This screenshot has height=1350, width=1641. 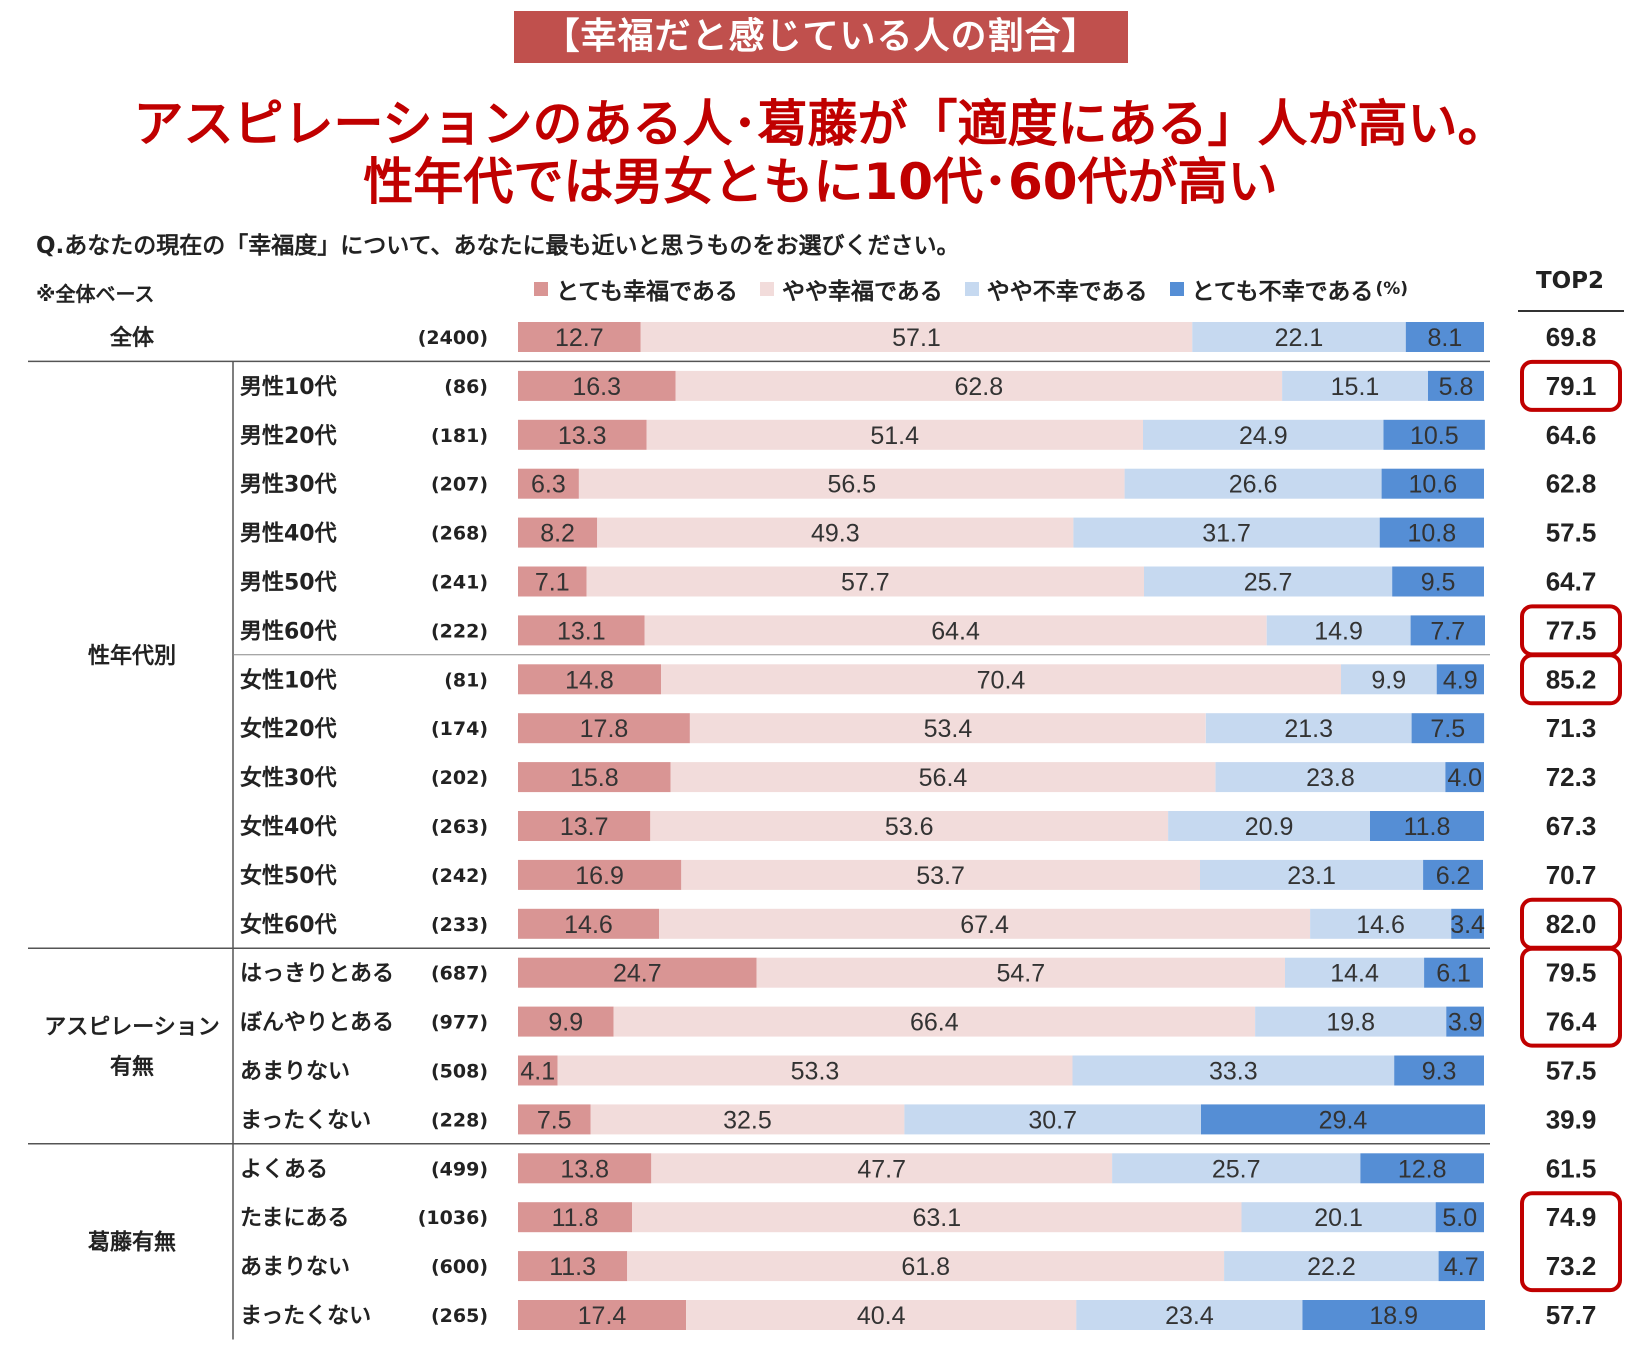 What do you see at coordinates (1571, 311) in the screenshot?
I see `top2-header-rule` at bounding box center [1571, 311].